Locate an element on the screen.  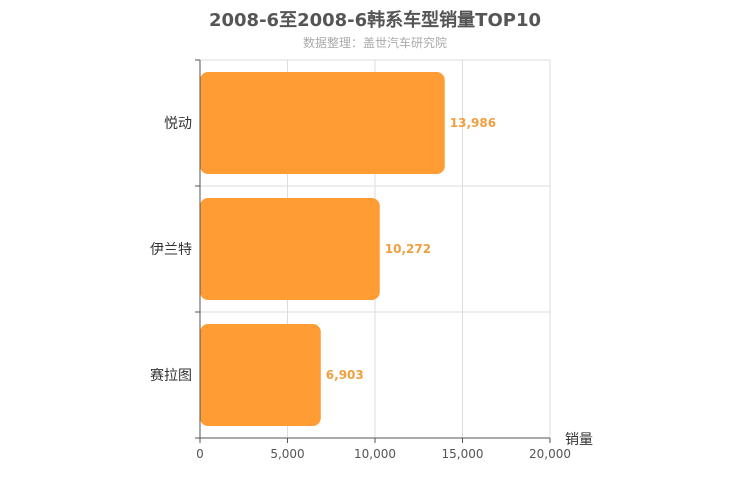
data-label-2: 10,272 is located at coordinates (408, 249).